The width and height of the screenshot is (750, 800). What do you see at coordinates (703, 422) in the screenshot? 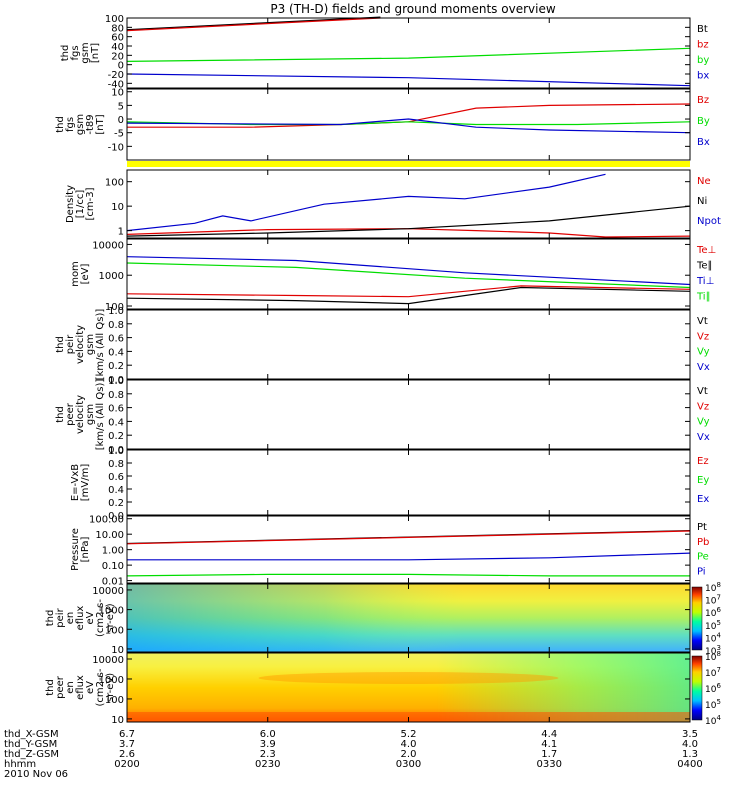
I see `legend-label: Vy` at bounding box center [703, 422].